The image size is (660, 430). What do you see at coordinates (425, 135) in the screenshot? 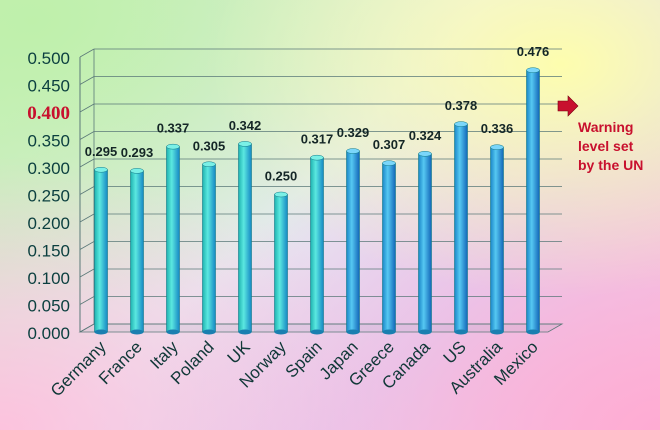
I see `data-label: 0.324` at bounding box center [425, 135].